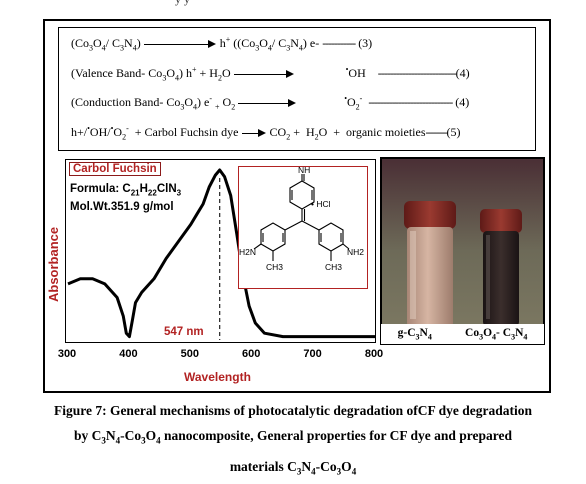 The width and height of the screenshot is (586, 484). I want to click on sample-vials-photo, so click(462, 251).